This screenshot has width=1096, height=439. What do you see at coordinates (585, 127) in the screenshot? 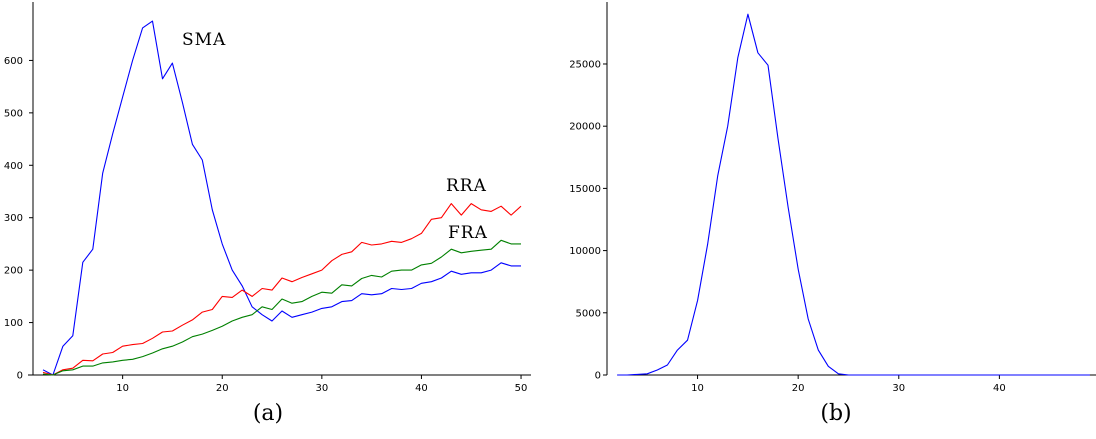
I see `y-tick-label: 20000` at bounding box center [585, 127].